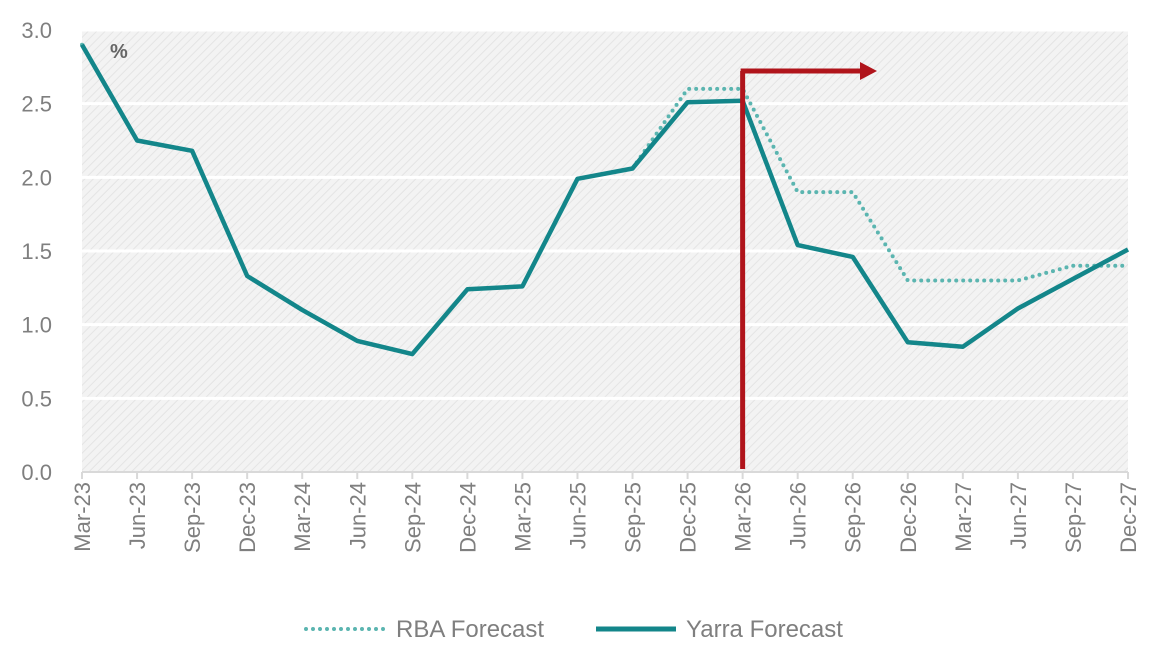  What do you see at coordinates (119, 52) in the screenshot?
I see `unit-label: %` at bounding box center [119, 52].